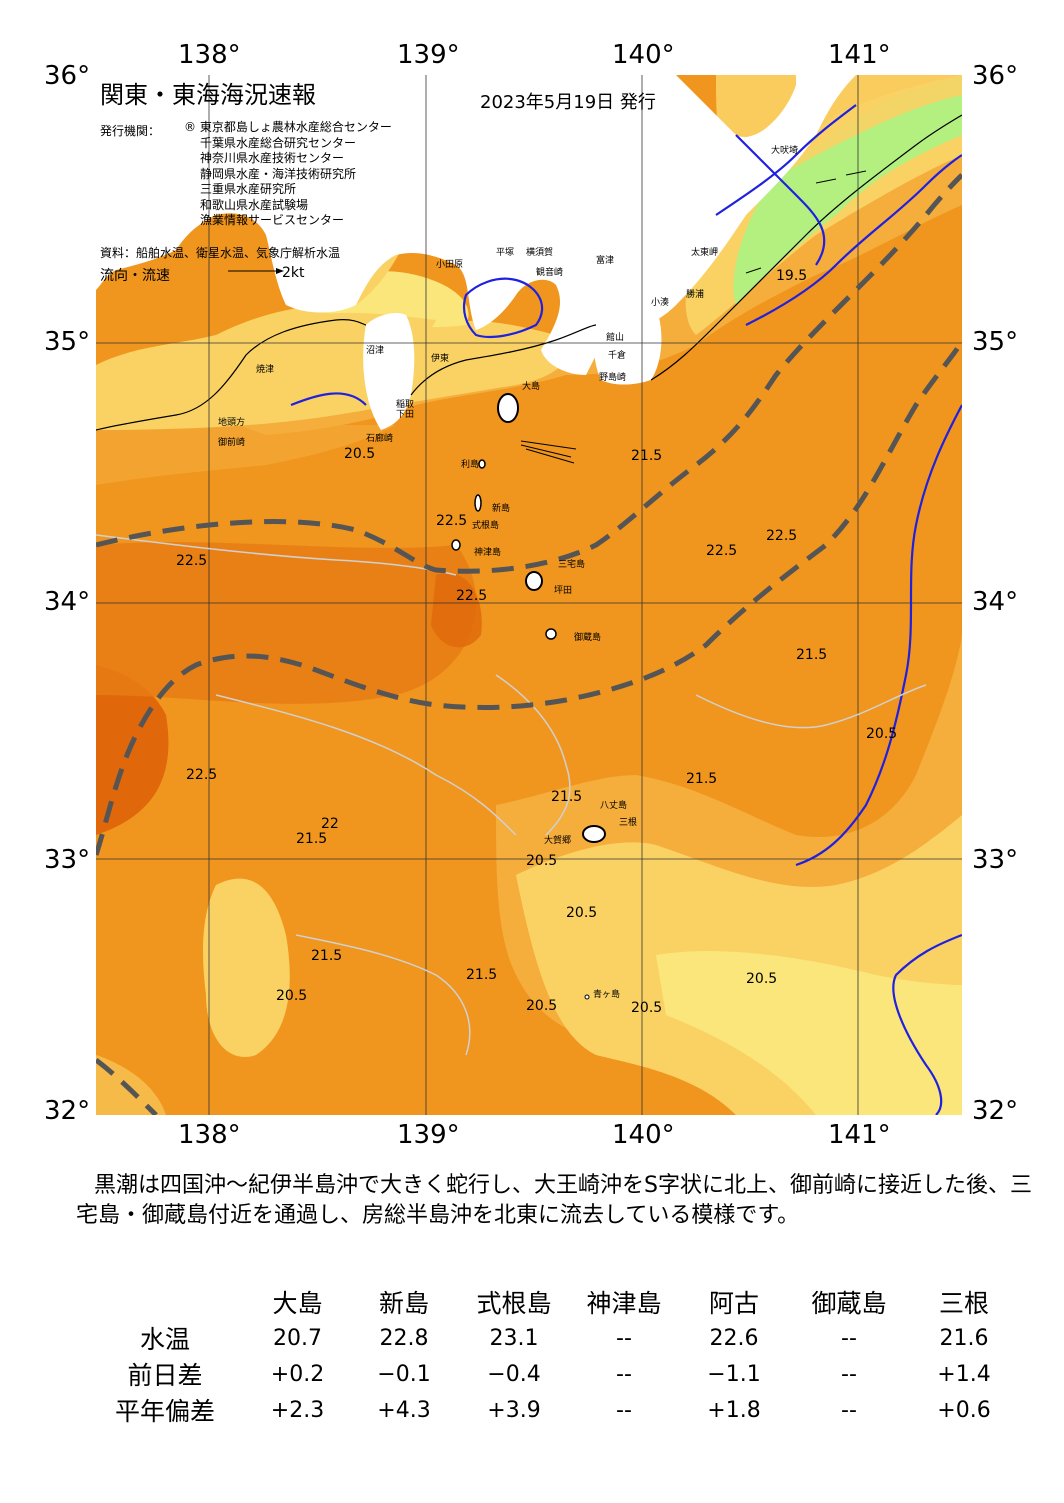 The height and width of the screenshot is (1503, 1064). What do you see at coordinates (624, 1303) in the screenshot?
I see `column-header: 神津島` at bounding box center [624, 1303].